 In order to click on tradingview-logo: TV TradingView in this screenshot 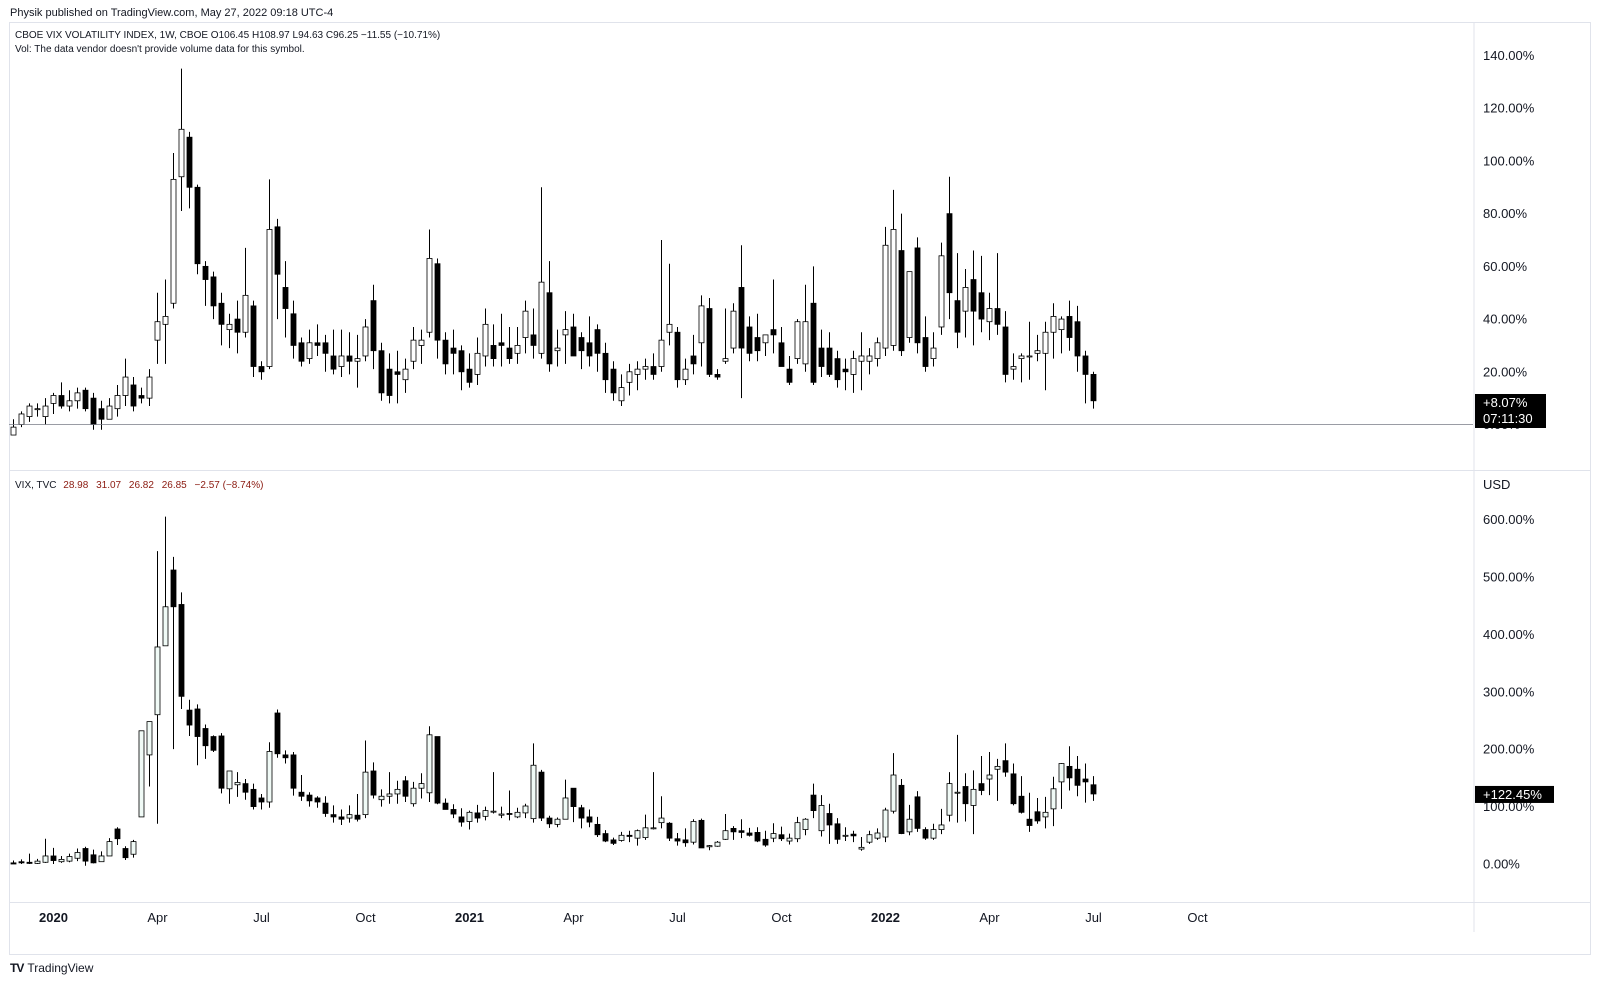, I will do `click(51, 968)`.